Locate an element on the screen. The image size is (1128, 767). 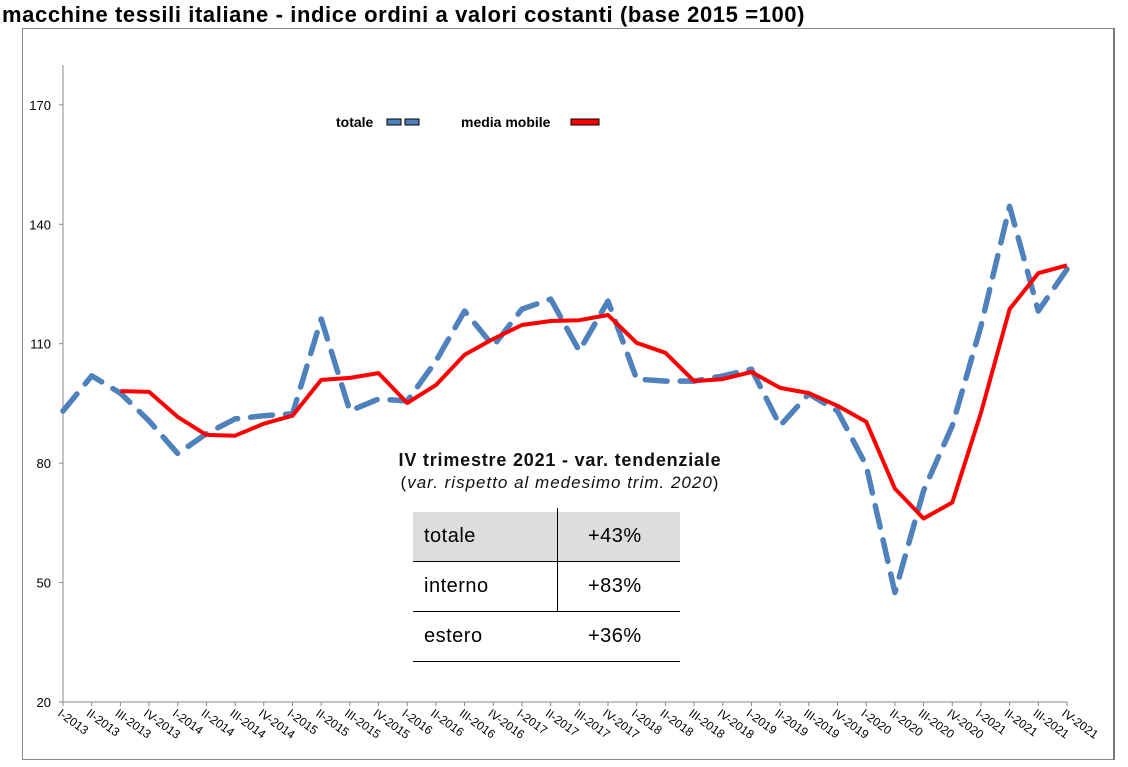
row-value: +83% is located at coordinates (618, 586).